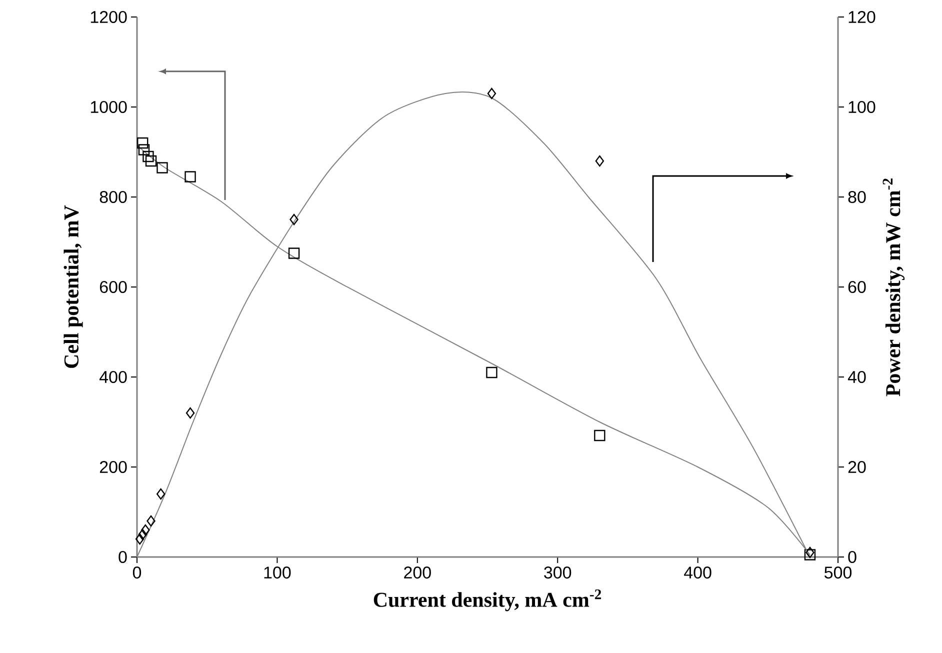 Image resolution: width=942 pixels, height=653 pixels. Describe the element at coordinates (122, 557) in the screenshot. I see `y-tick-label: 0` at that location.